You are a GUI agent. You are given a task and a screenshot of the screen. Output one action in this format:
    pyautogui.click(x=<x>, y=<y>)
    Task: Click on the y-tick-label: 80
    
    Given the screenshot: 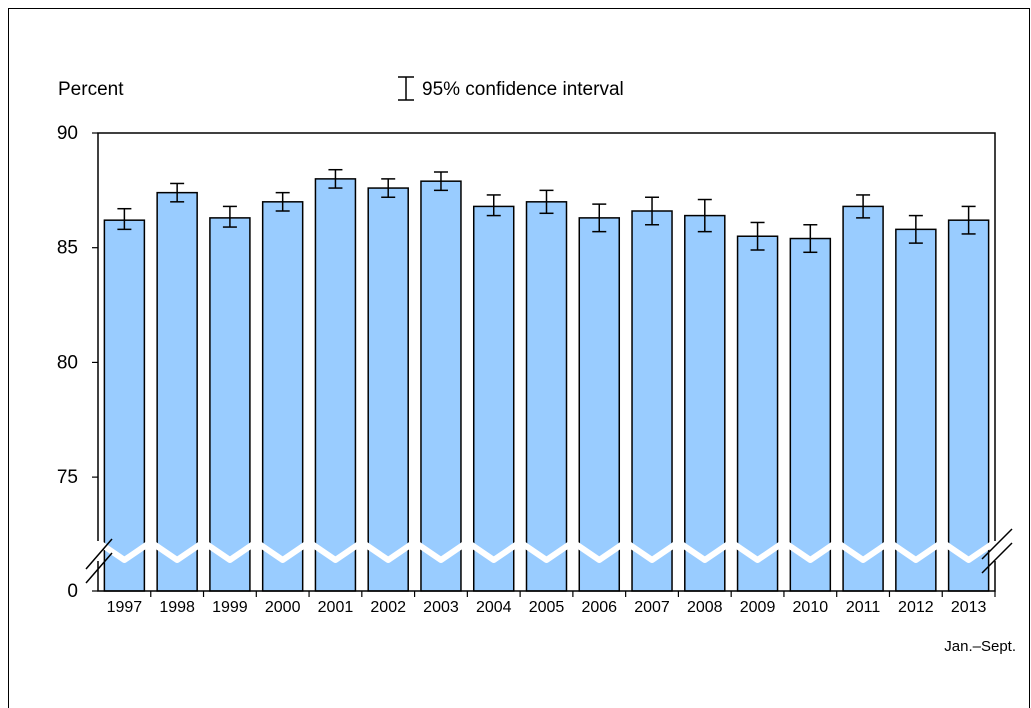 What is the action you would take?
    pyautogui.click(x=67, y=362)
    